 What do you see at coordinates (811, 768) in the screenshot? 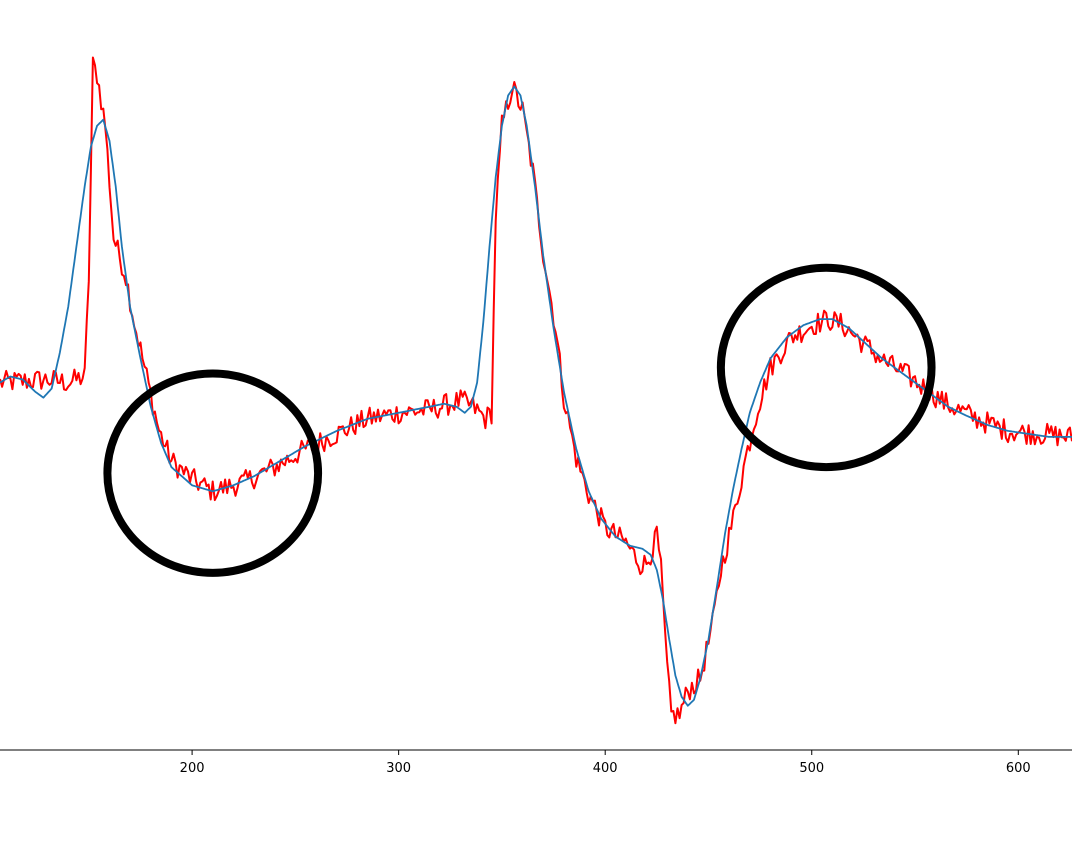
I see `x-tick-label: 500` at bounding box center [811, 768].